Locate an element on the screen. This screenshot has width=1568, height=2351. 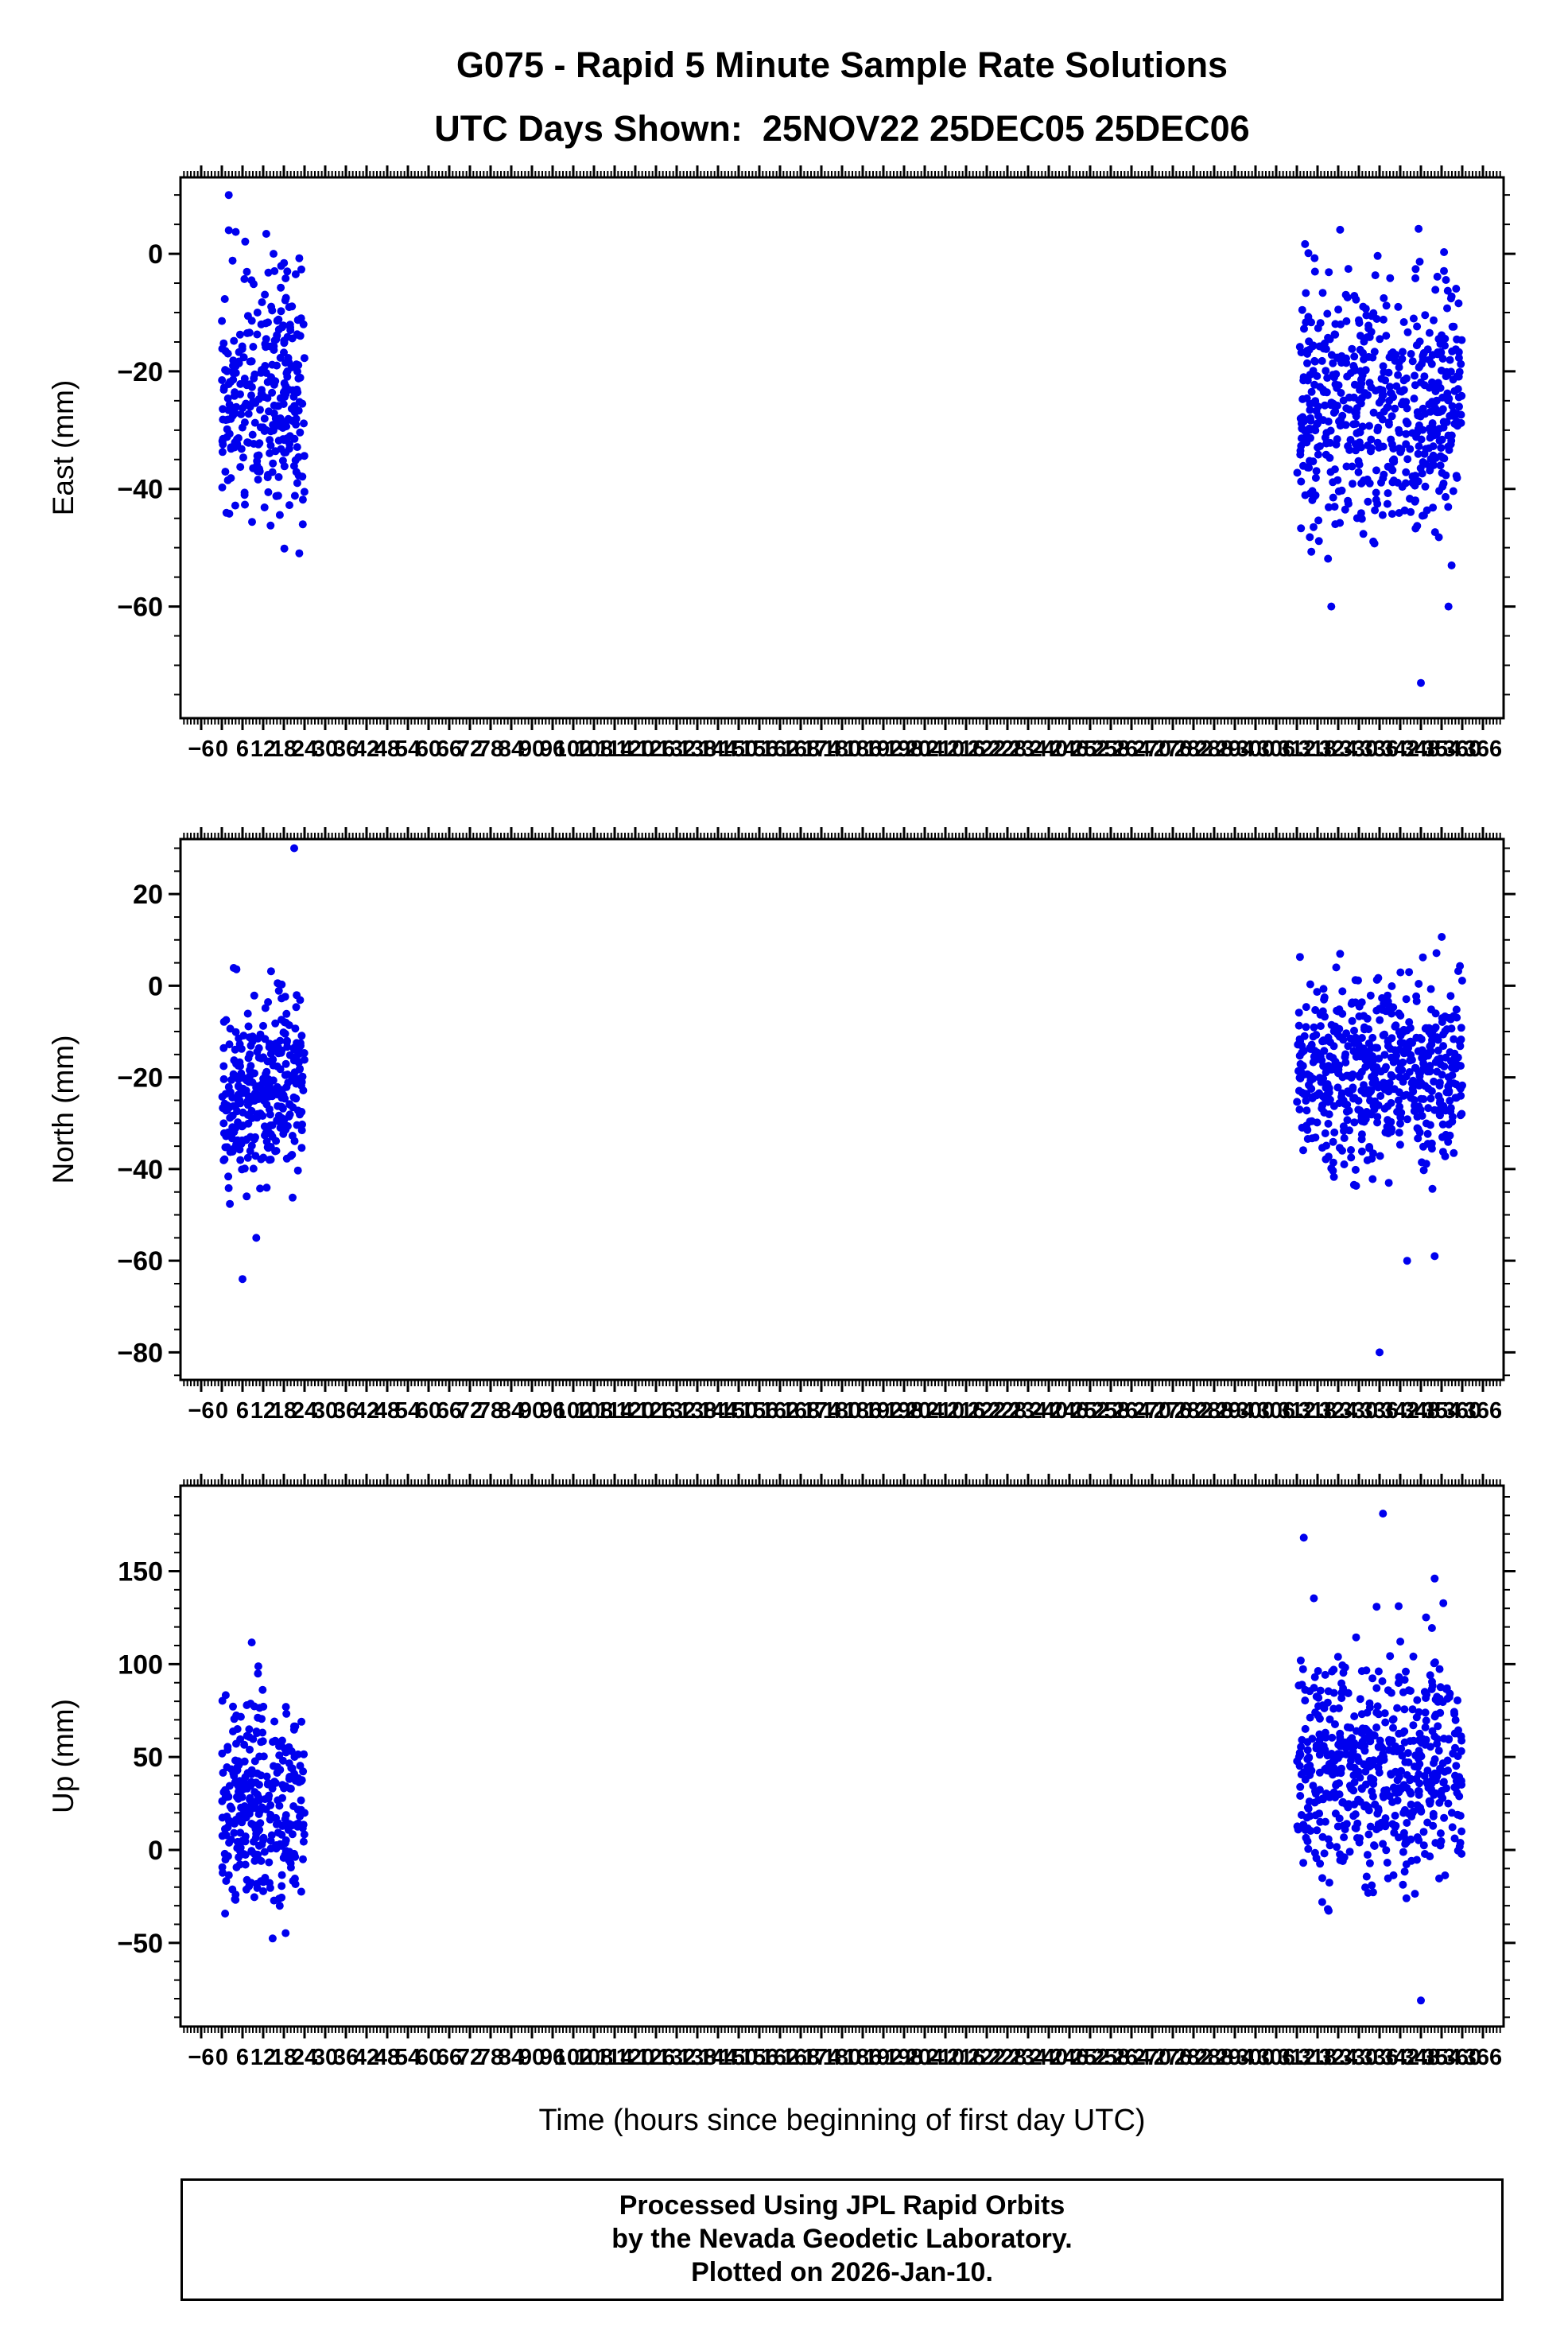
svg-text: 318 is located at coordinates (1317, 1411).